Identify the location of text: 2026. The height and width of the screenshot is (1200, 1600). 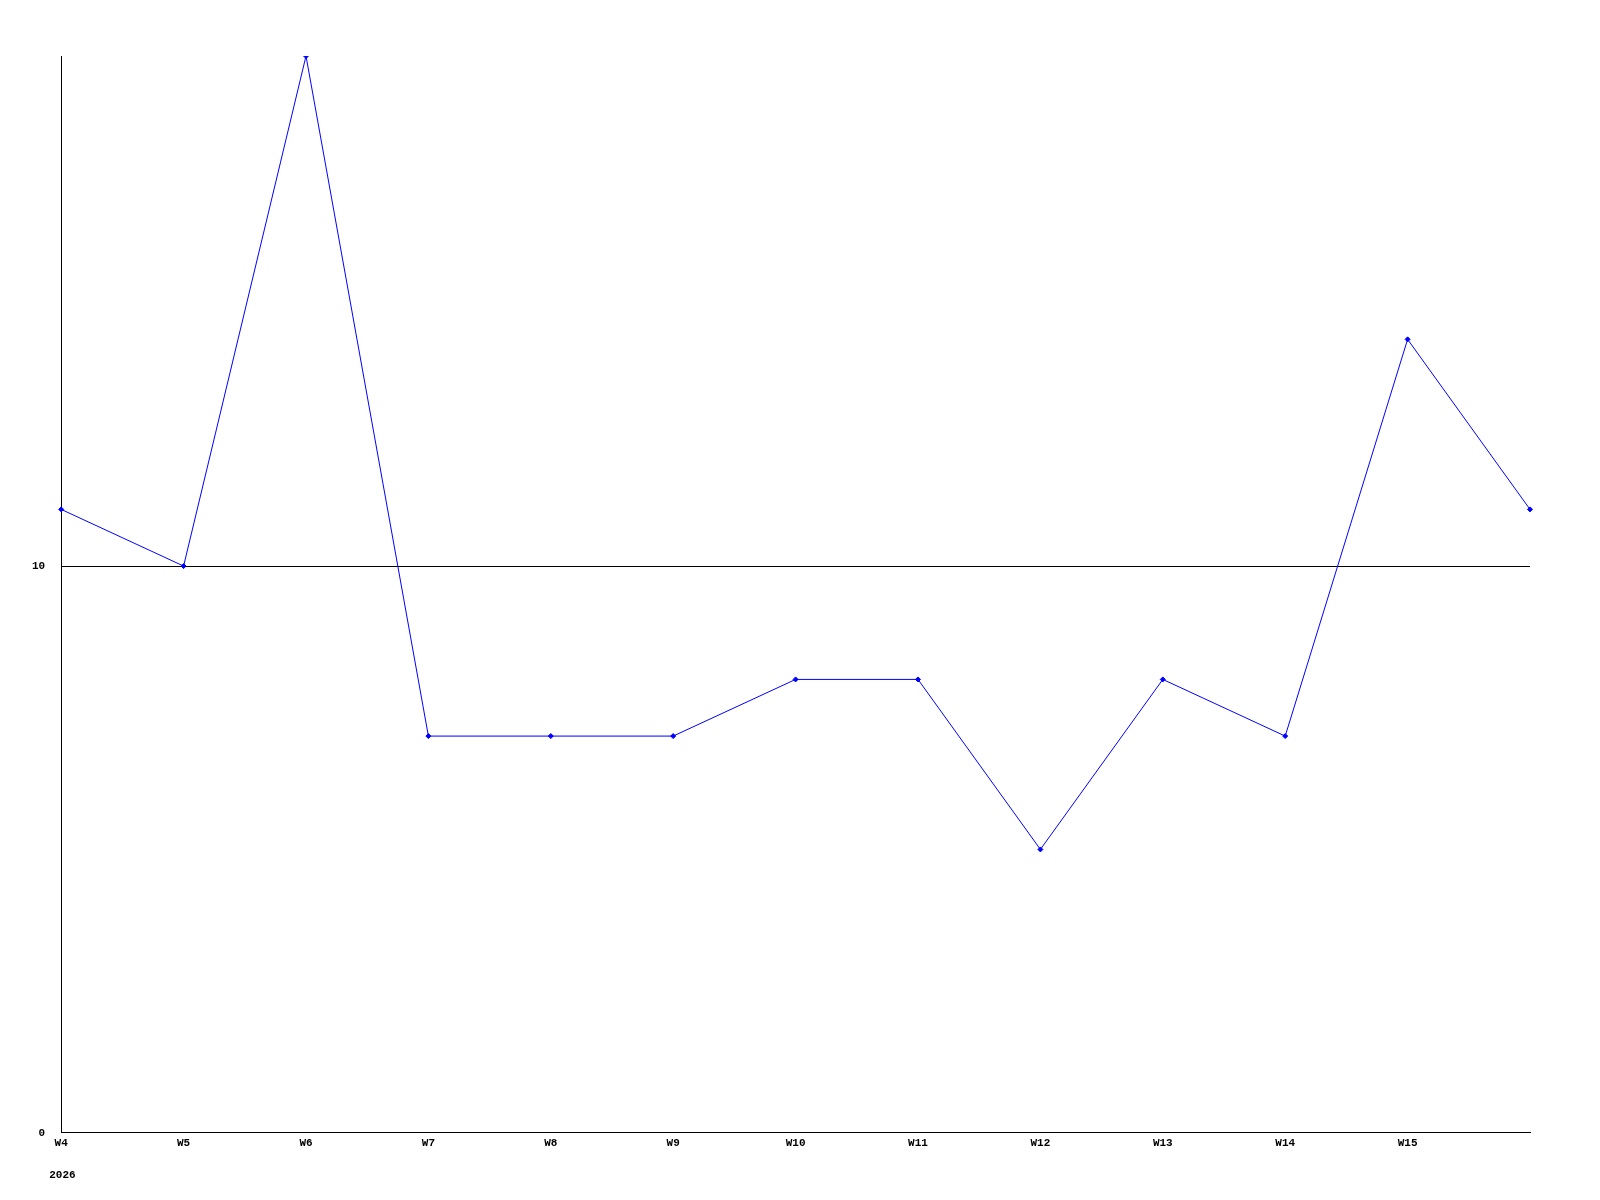
(62, 1175).